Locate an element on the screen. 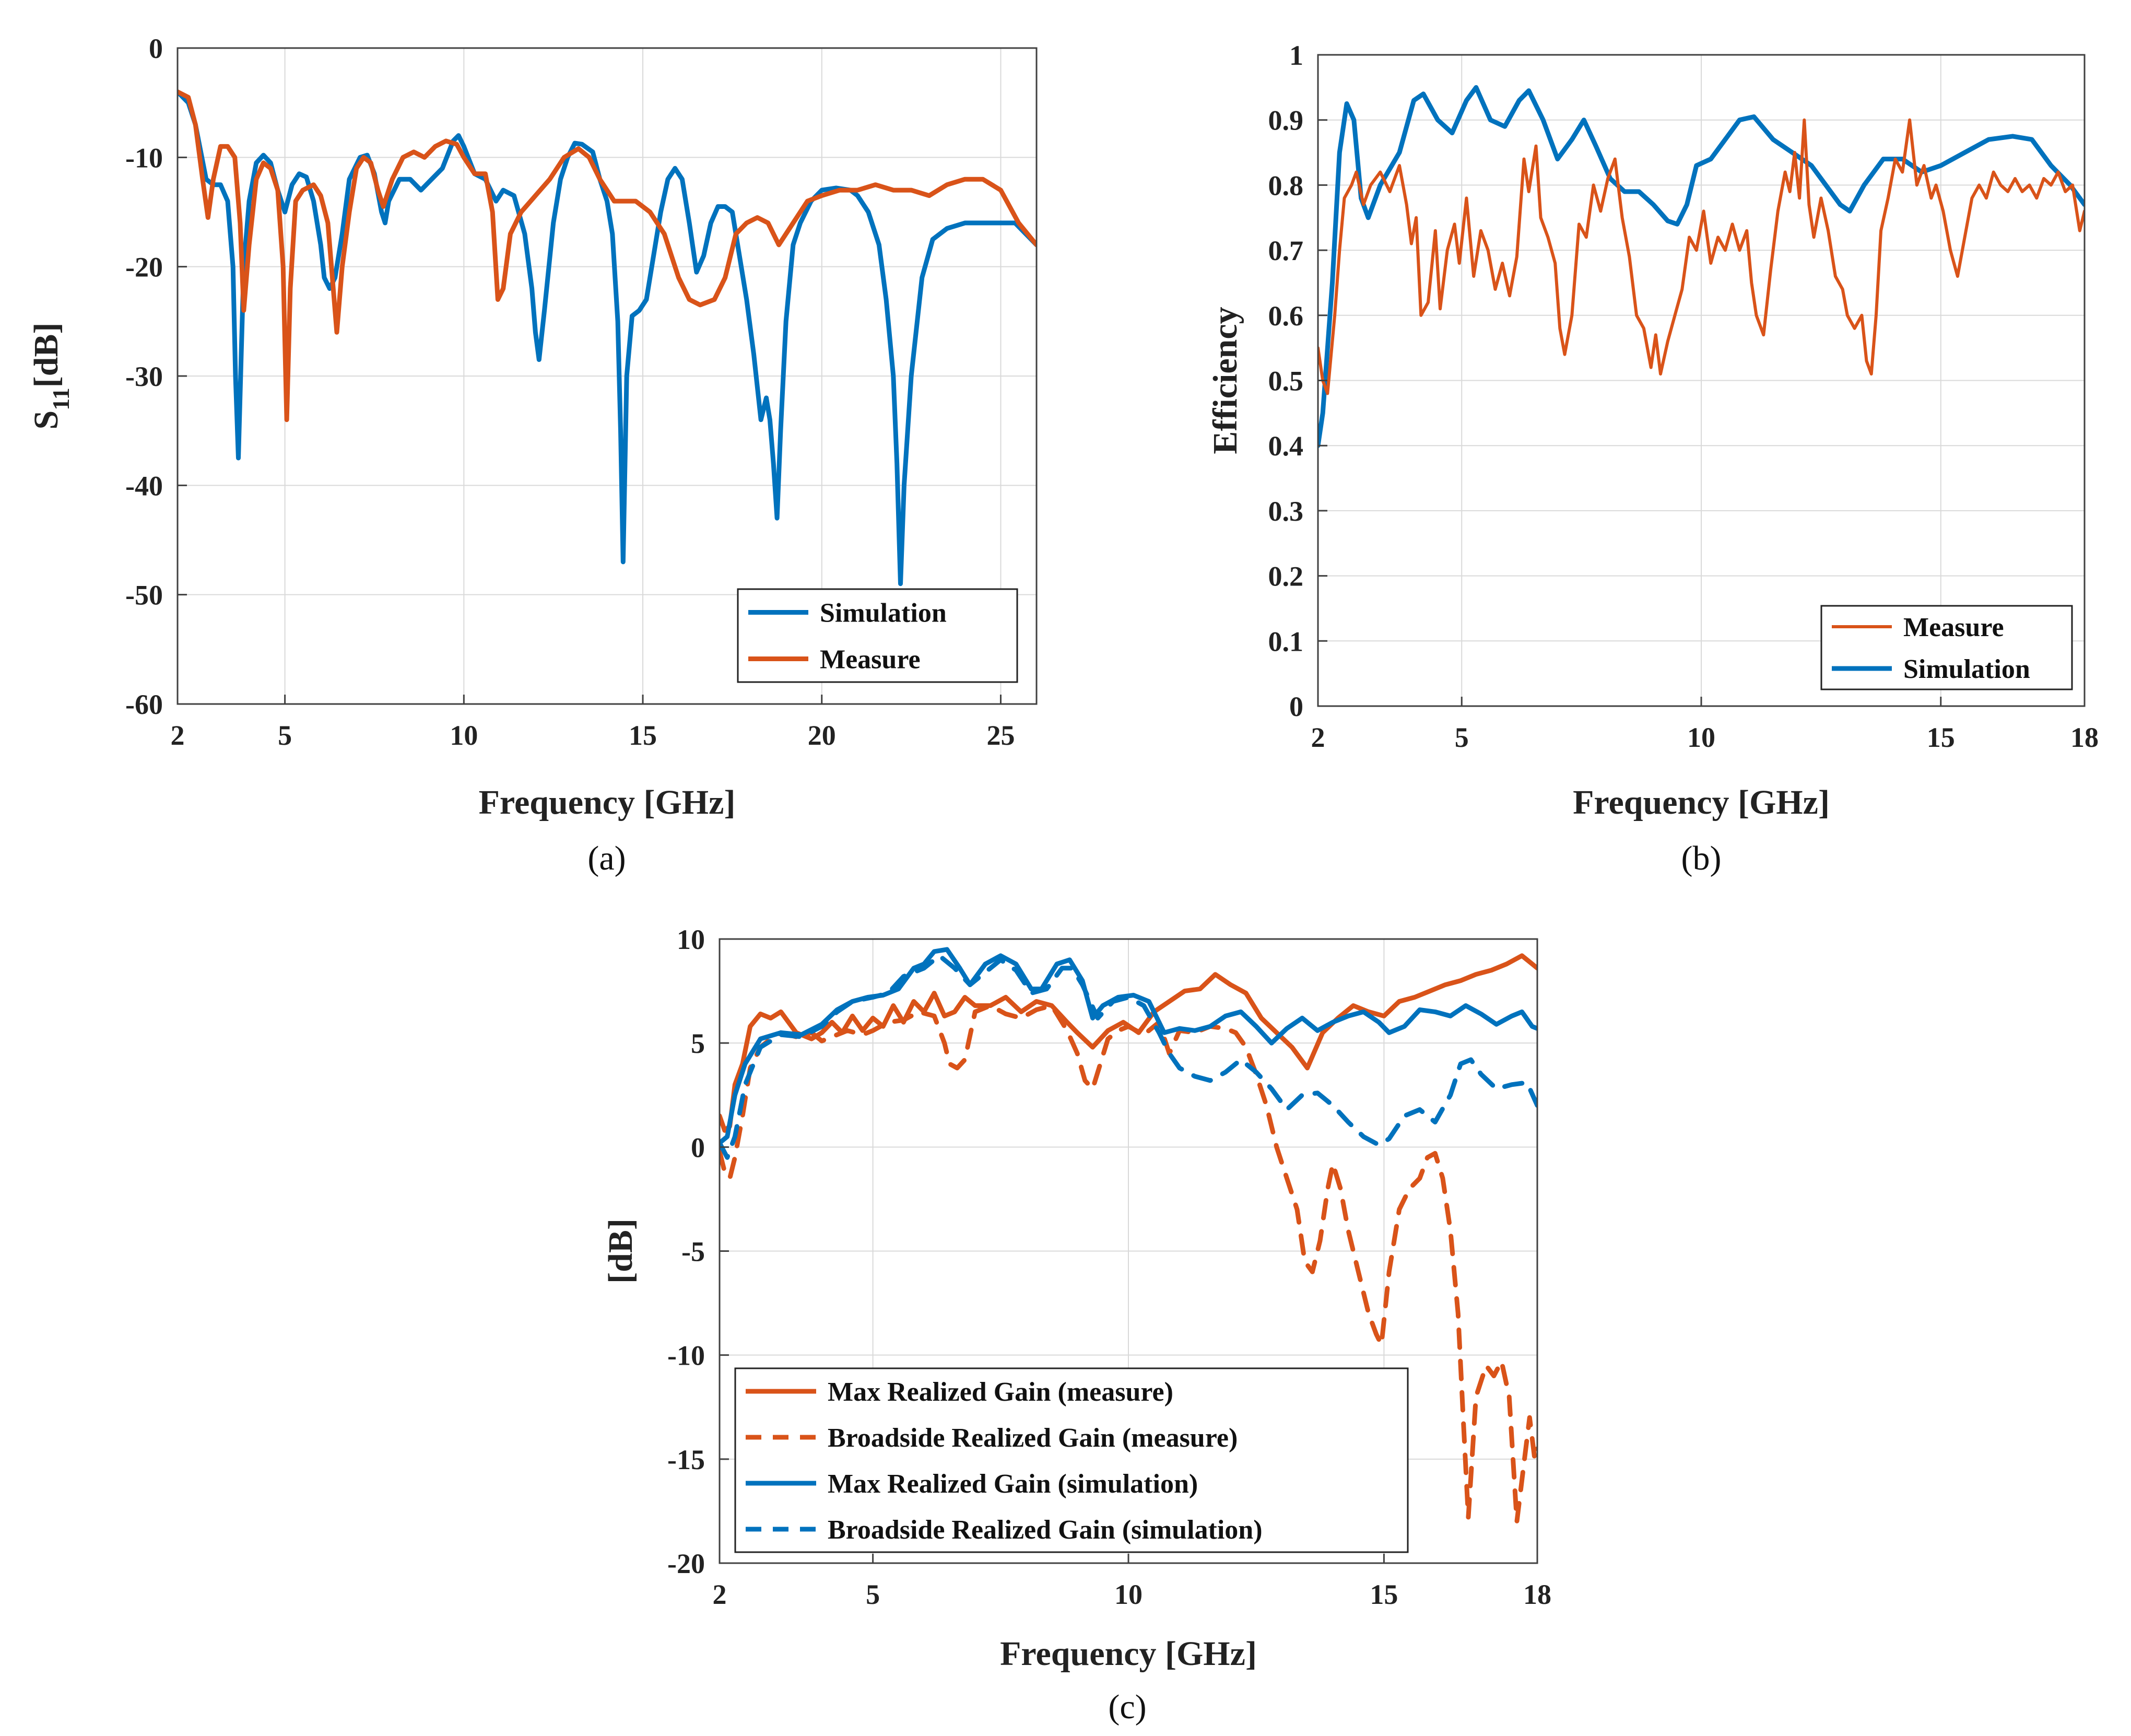 This screenshot has width=2131, height=1736. y-tick-label: -50 is located at coordinates (144, 595).